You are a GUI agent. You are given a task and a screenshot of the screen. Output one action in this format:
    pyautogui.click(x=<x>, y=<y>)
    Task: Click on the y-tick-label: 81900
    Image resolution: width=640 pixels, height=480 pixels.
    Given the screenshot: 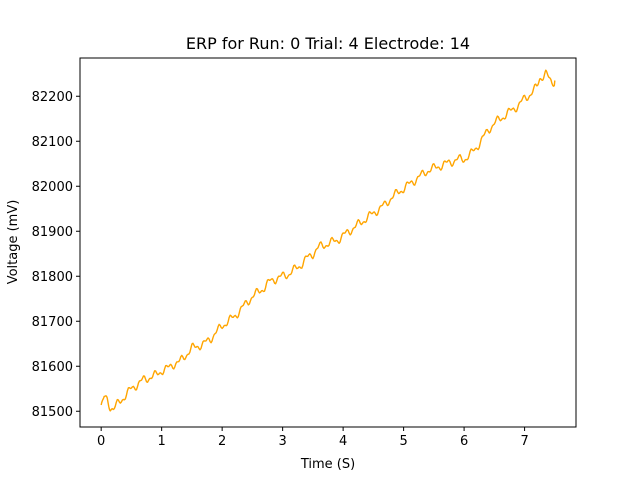 What is the action you would take?
    pyautogui.click(x=52, y=232)
    